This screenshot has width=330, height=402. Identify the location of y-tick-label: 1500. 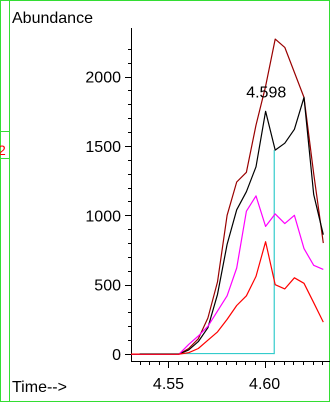
(103, 147).